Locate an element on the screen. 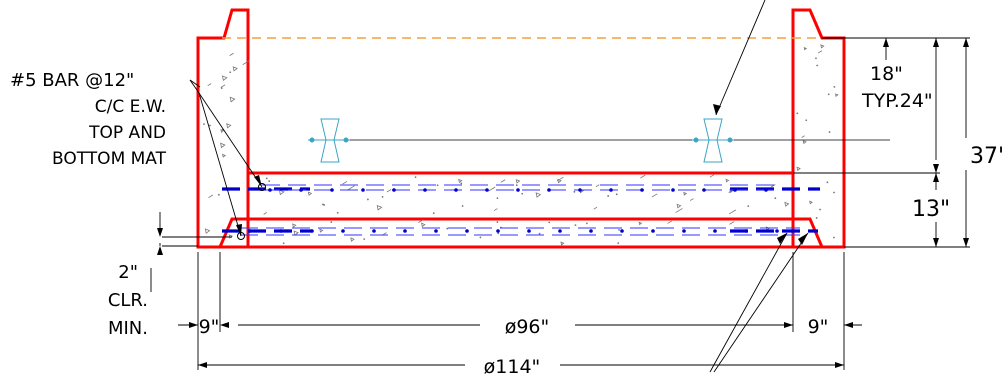 The height and width of the screenshot is (380, 1003). dim-slab-thickness: 13" is located at coordinates (931, 209).